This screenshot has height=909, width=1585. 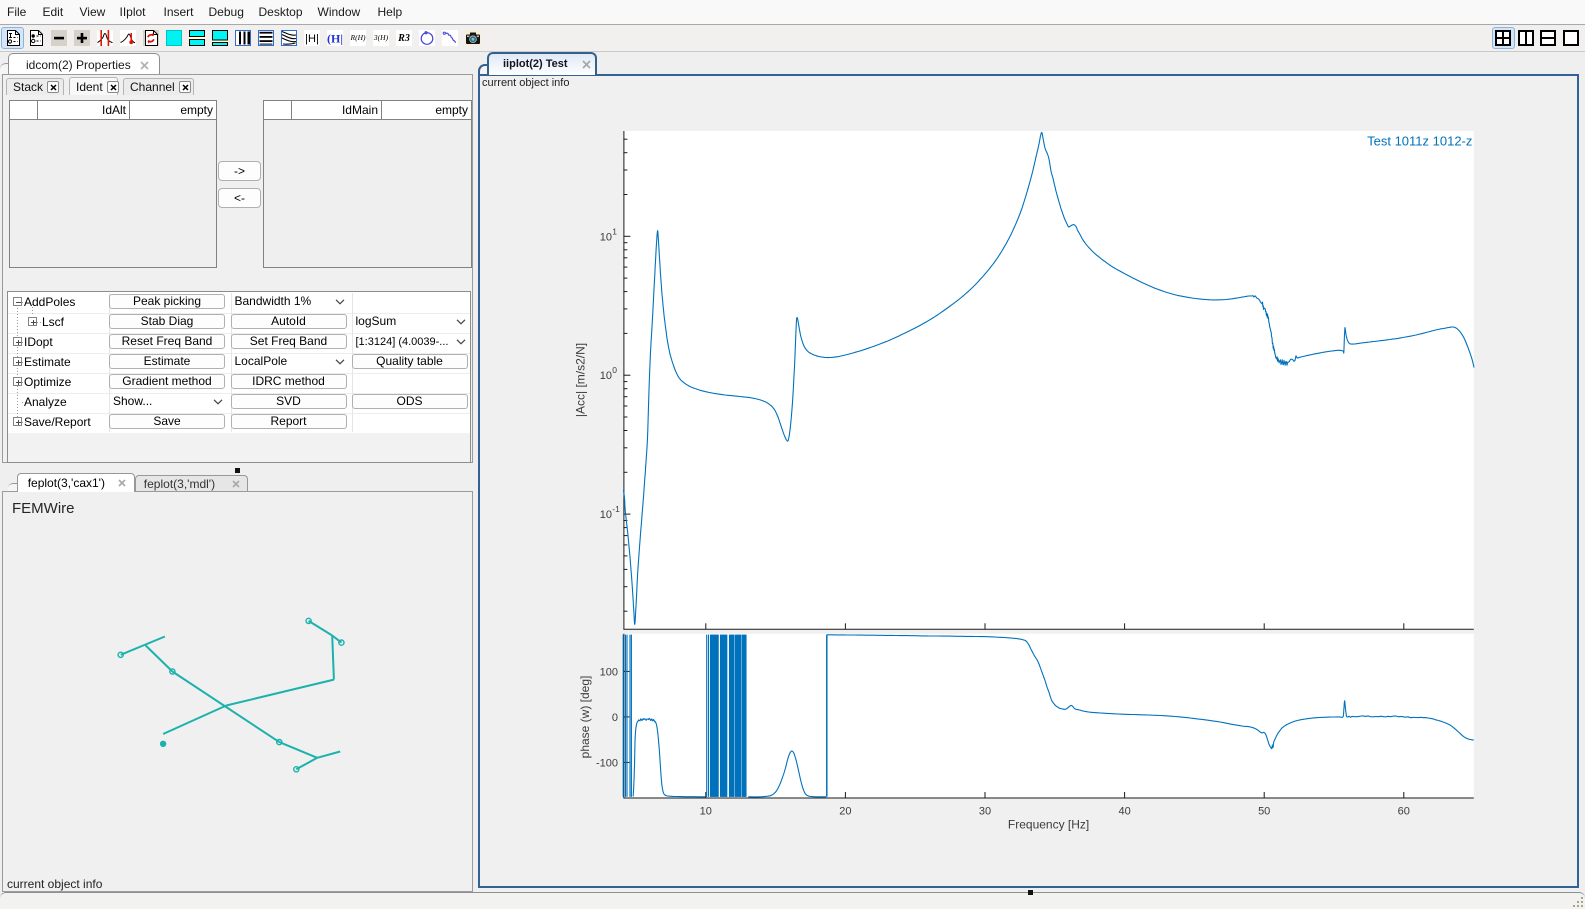 I want to click on svg-text: 50, so click(x=1264, y=812).